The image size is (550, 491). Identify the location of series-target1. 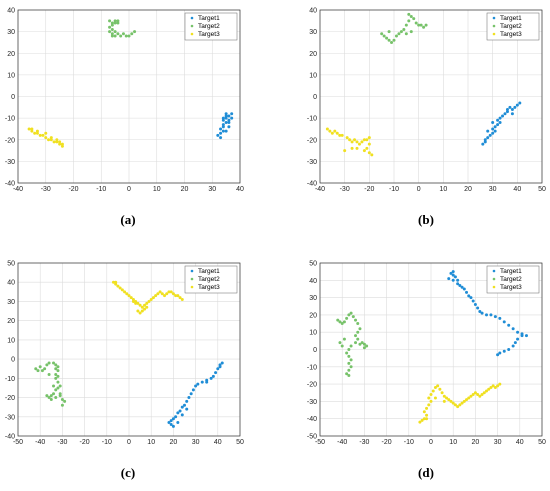
(225, 126).